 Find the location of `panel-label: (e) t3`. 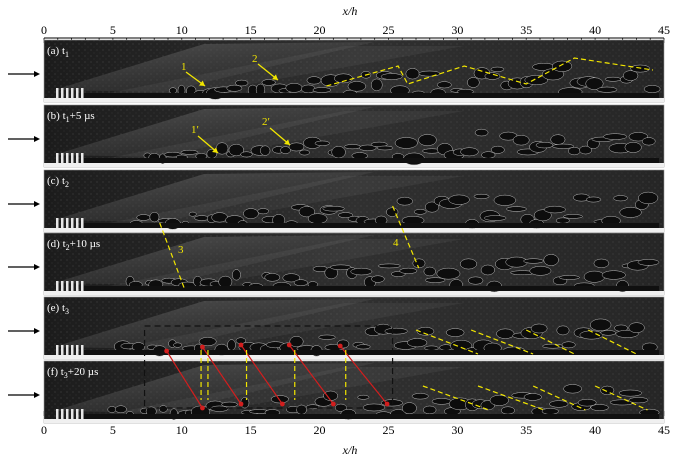

panel-label: (e) t3 is located at coordinates (58, 309).